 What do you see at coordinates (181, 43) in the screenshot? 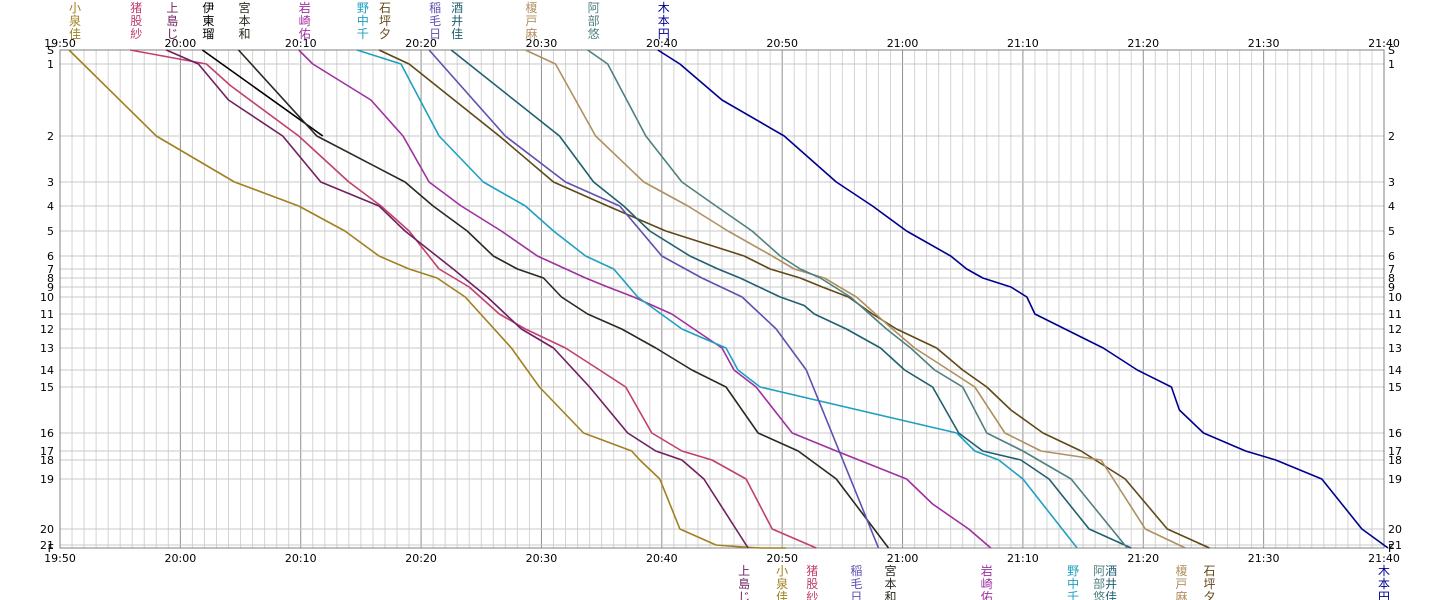
I see `time-tick-top: 20:00` at bounding box center [181, 43].